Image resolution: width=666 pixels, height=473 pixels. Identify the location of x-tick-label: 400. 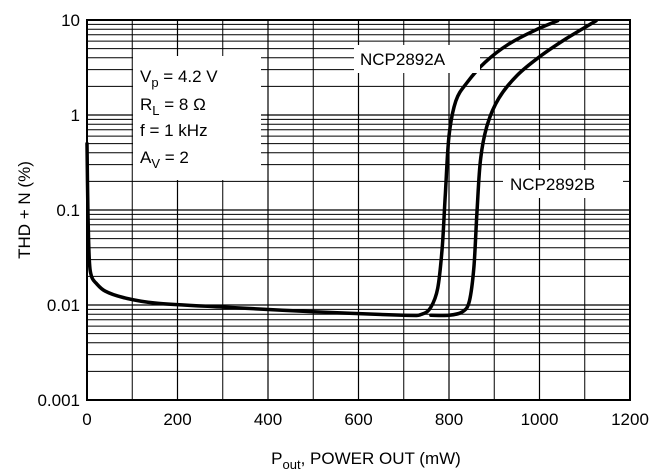
(268, 419).